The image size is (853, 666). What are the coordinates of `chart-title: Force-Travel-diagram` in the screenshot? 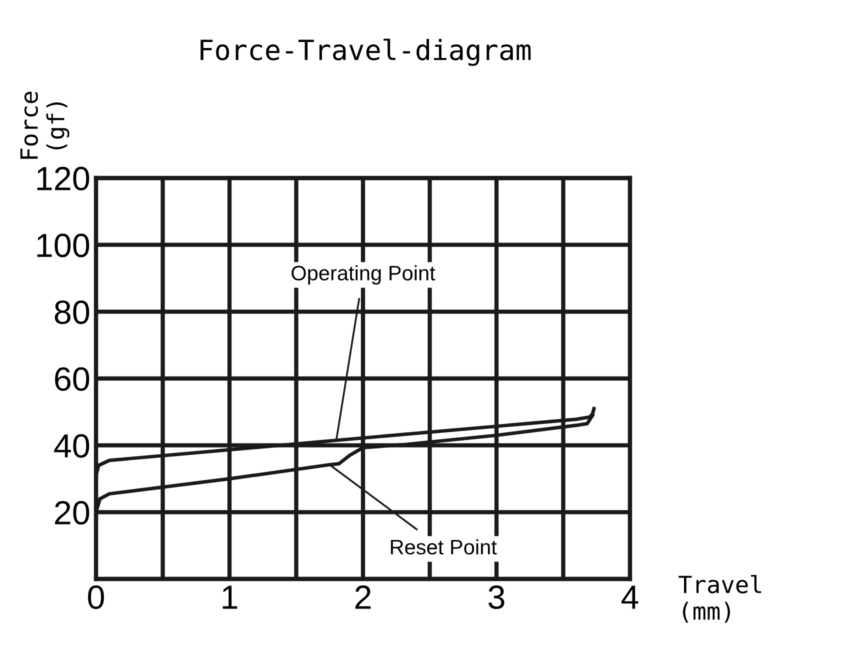 It's located at (365, 52).